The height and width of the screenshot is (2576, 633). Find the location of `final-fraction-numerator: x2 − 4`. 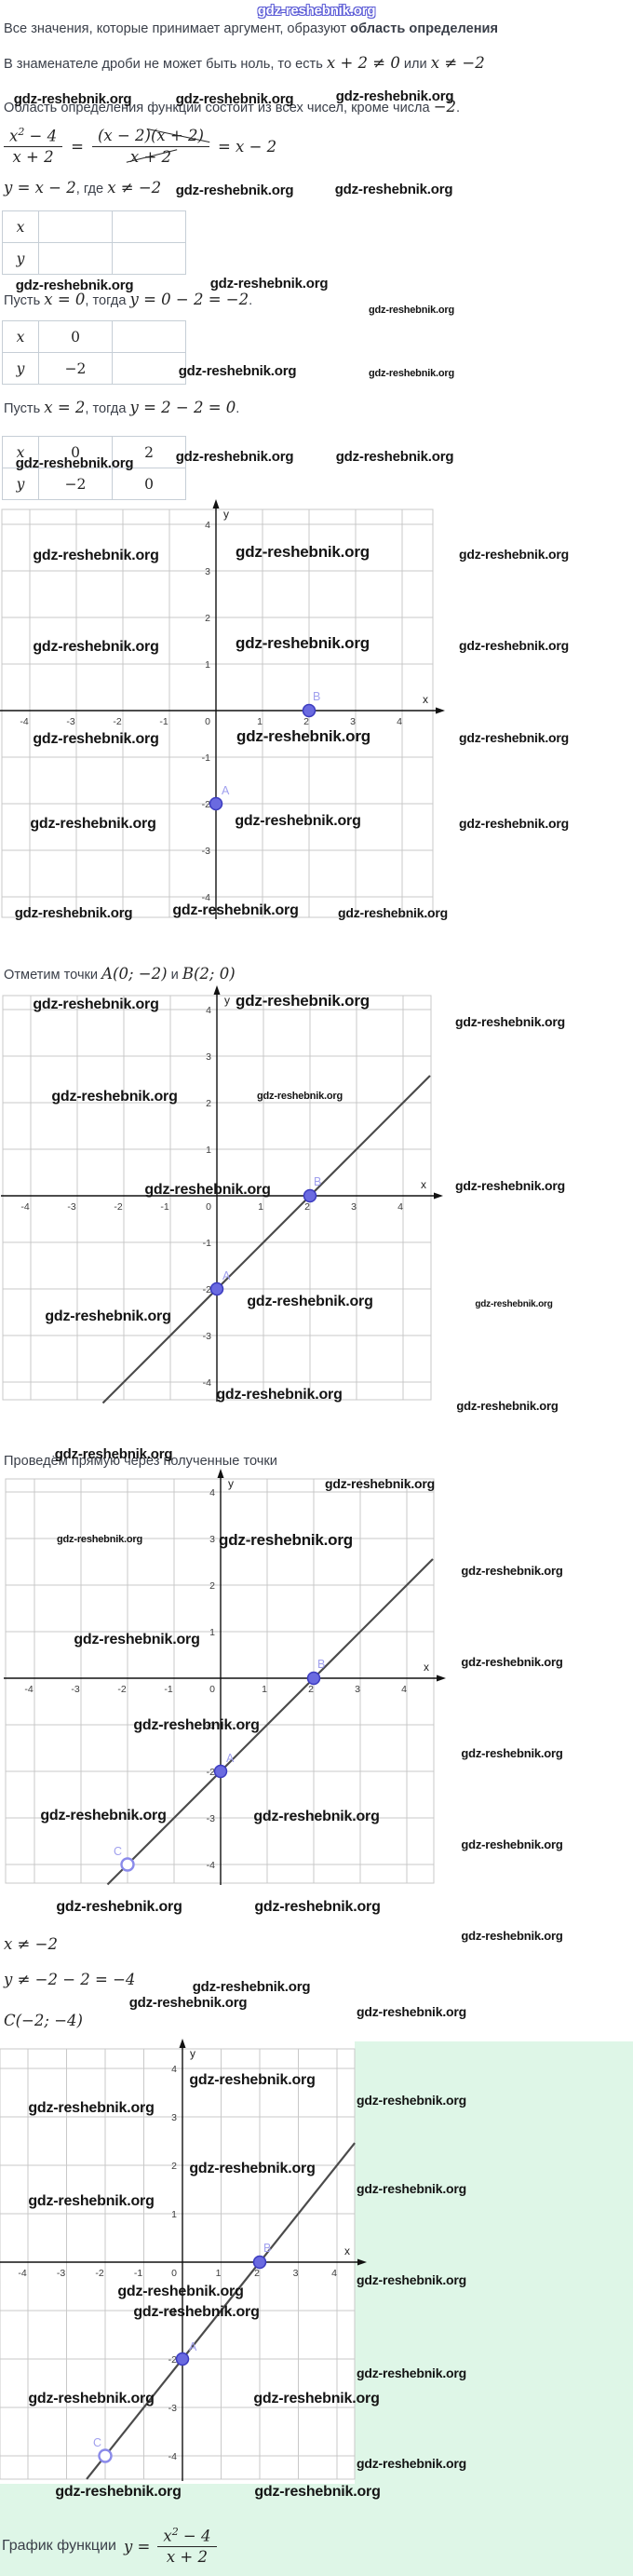

final-fraction-numerator: x2 − 4 is located at coordinates (187, 2536).